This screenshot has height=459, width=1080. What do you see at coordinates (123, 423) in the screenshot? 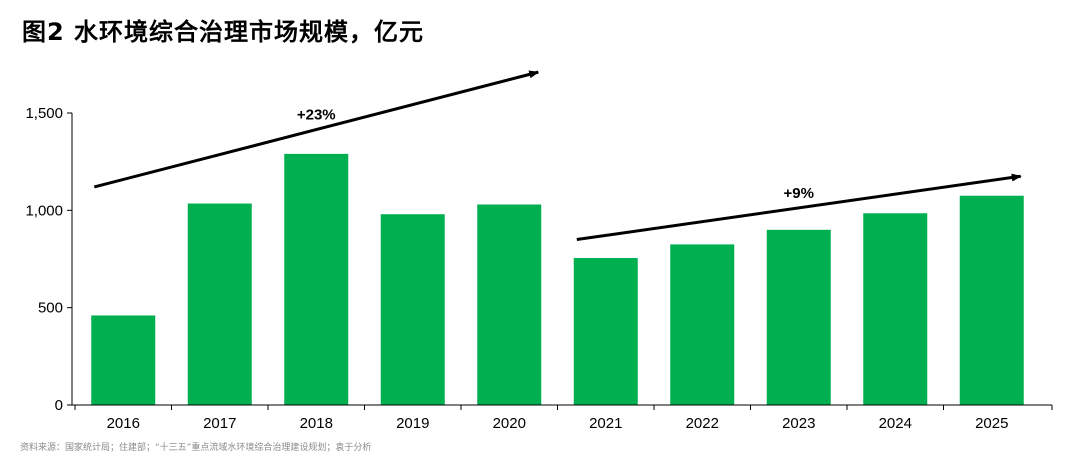
I see `x-tick-label: 2016` at bounding box center [123, 423].